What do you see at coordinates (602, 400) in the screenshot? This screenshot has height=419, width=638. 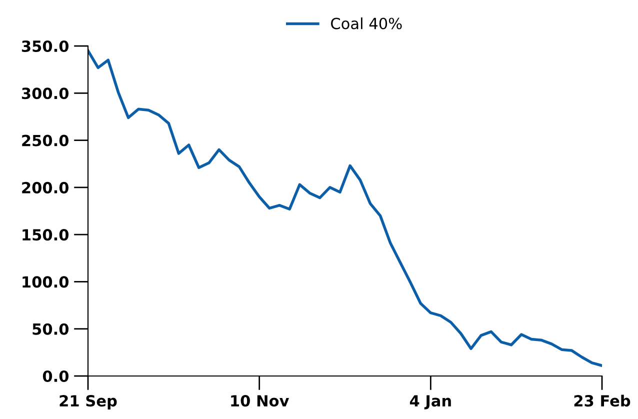 I see `x-tick-label: 23 Feb` at bounding box center [602, 400].